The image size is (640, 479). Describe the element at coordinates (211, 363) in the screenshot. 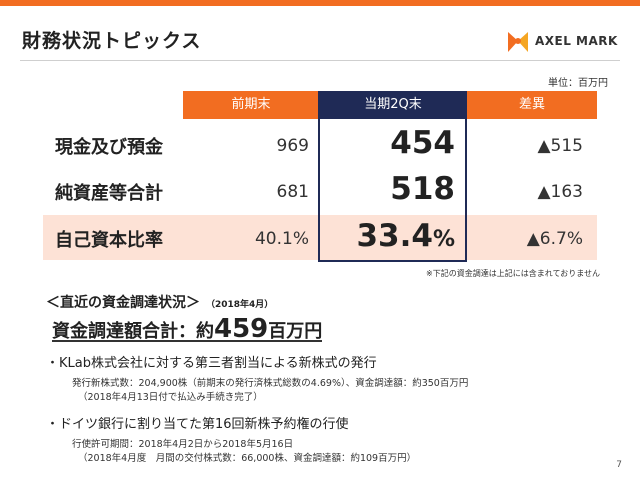

I see `funding-item-title: ・KLab株式会社に対する第三者割当による新株式の発行` at that location.